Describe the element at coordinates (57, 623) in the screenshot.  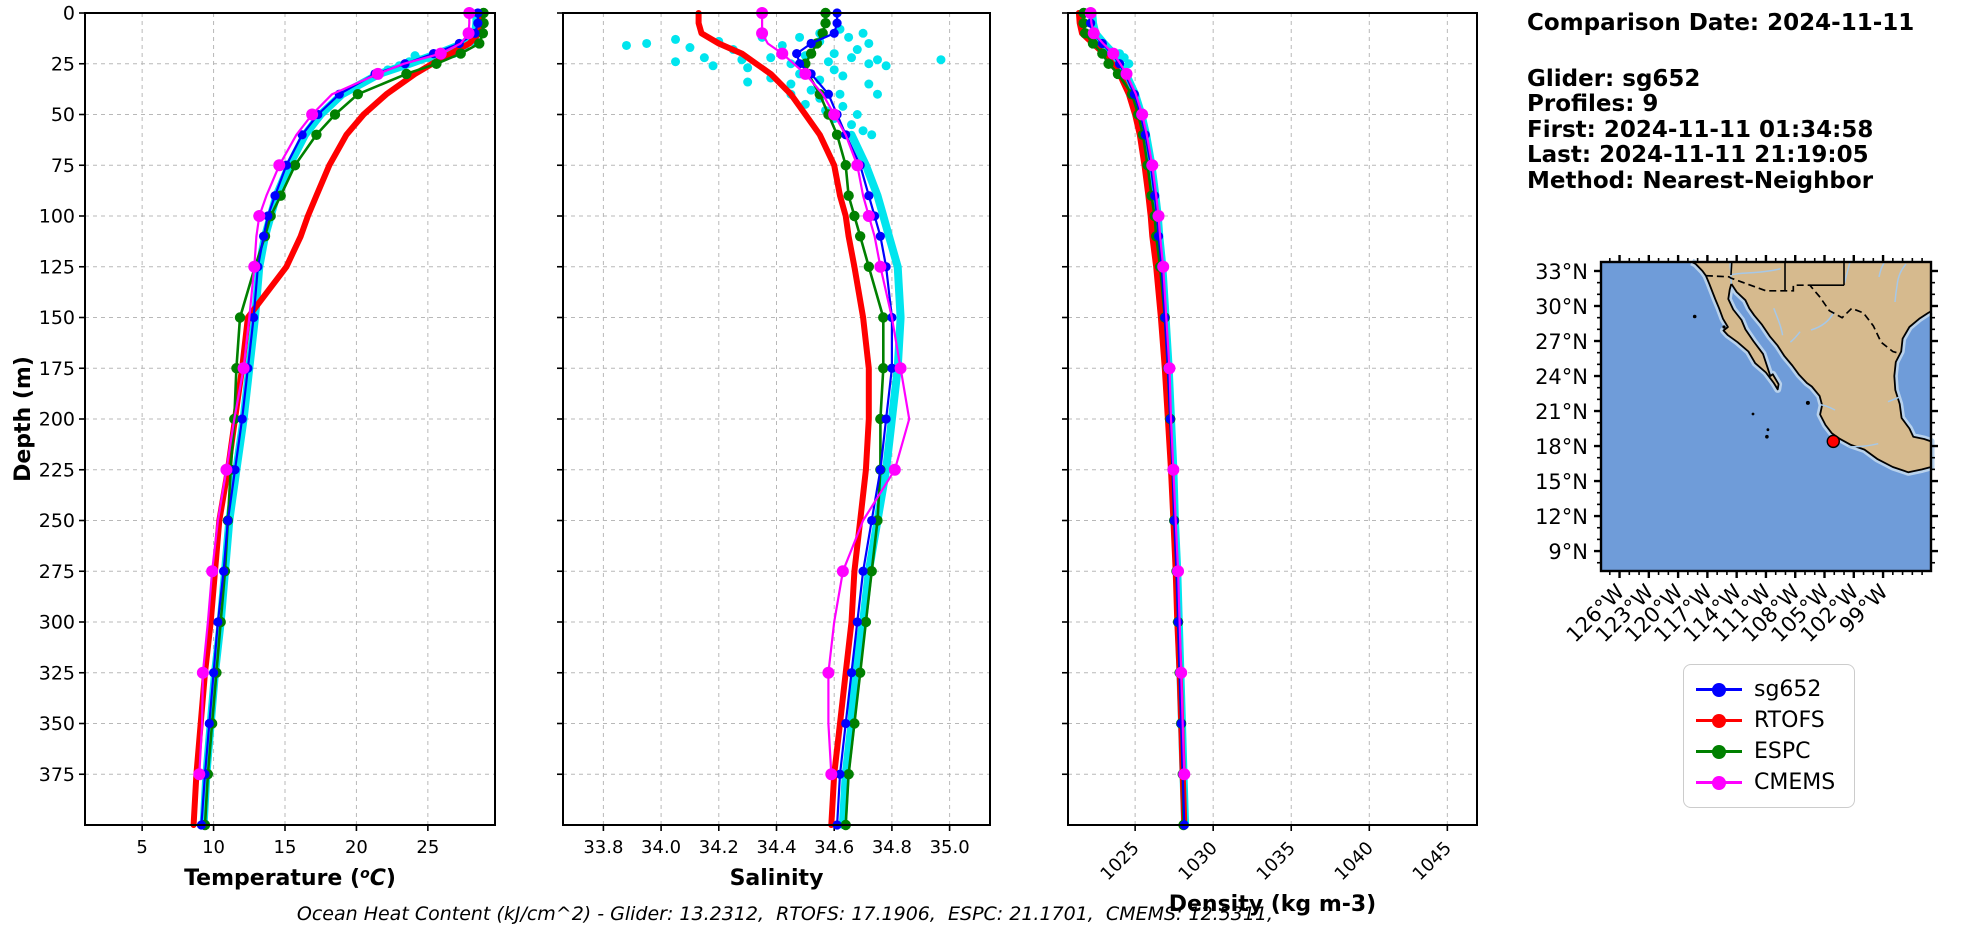
I see `depth-tick-label: 300` at that location.